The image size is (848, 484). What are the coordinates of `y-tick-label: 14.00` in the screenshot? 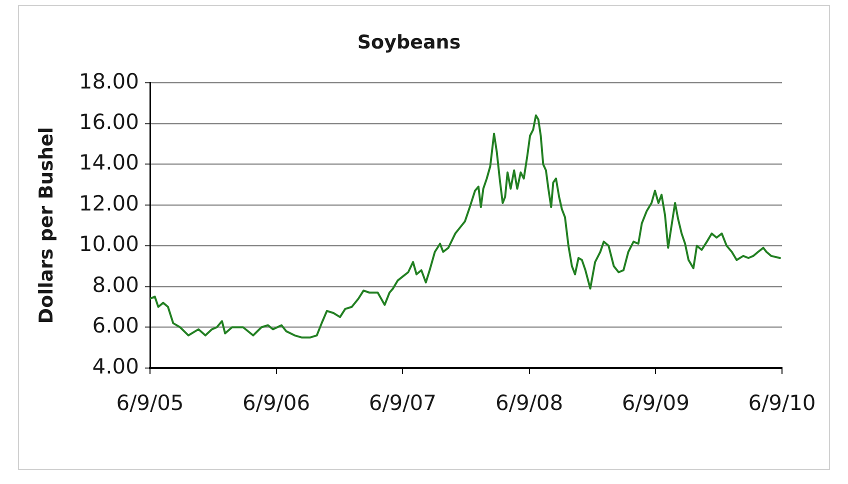 It's located at (108, 162).